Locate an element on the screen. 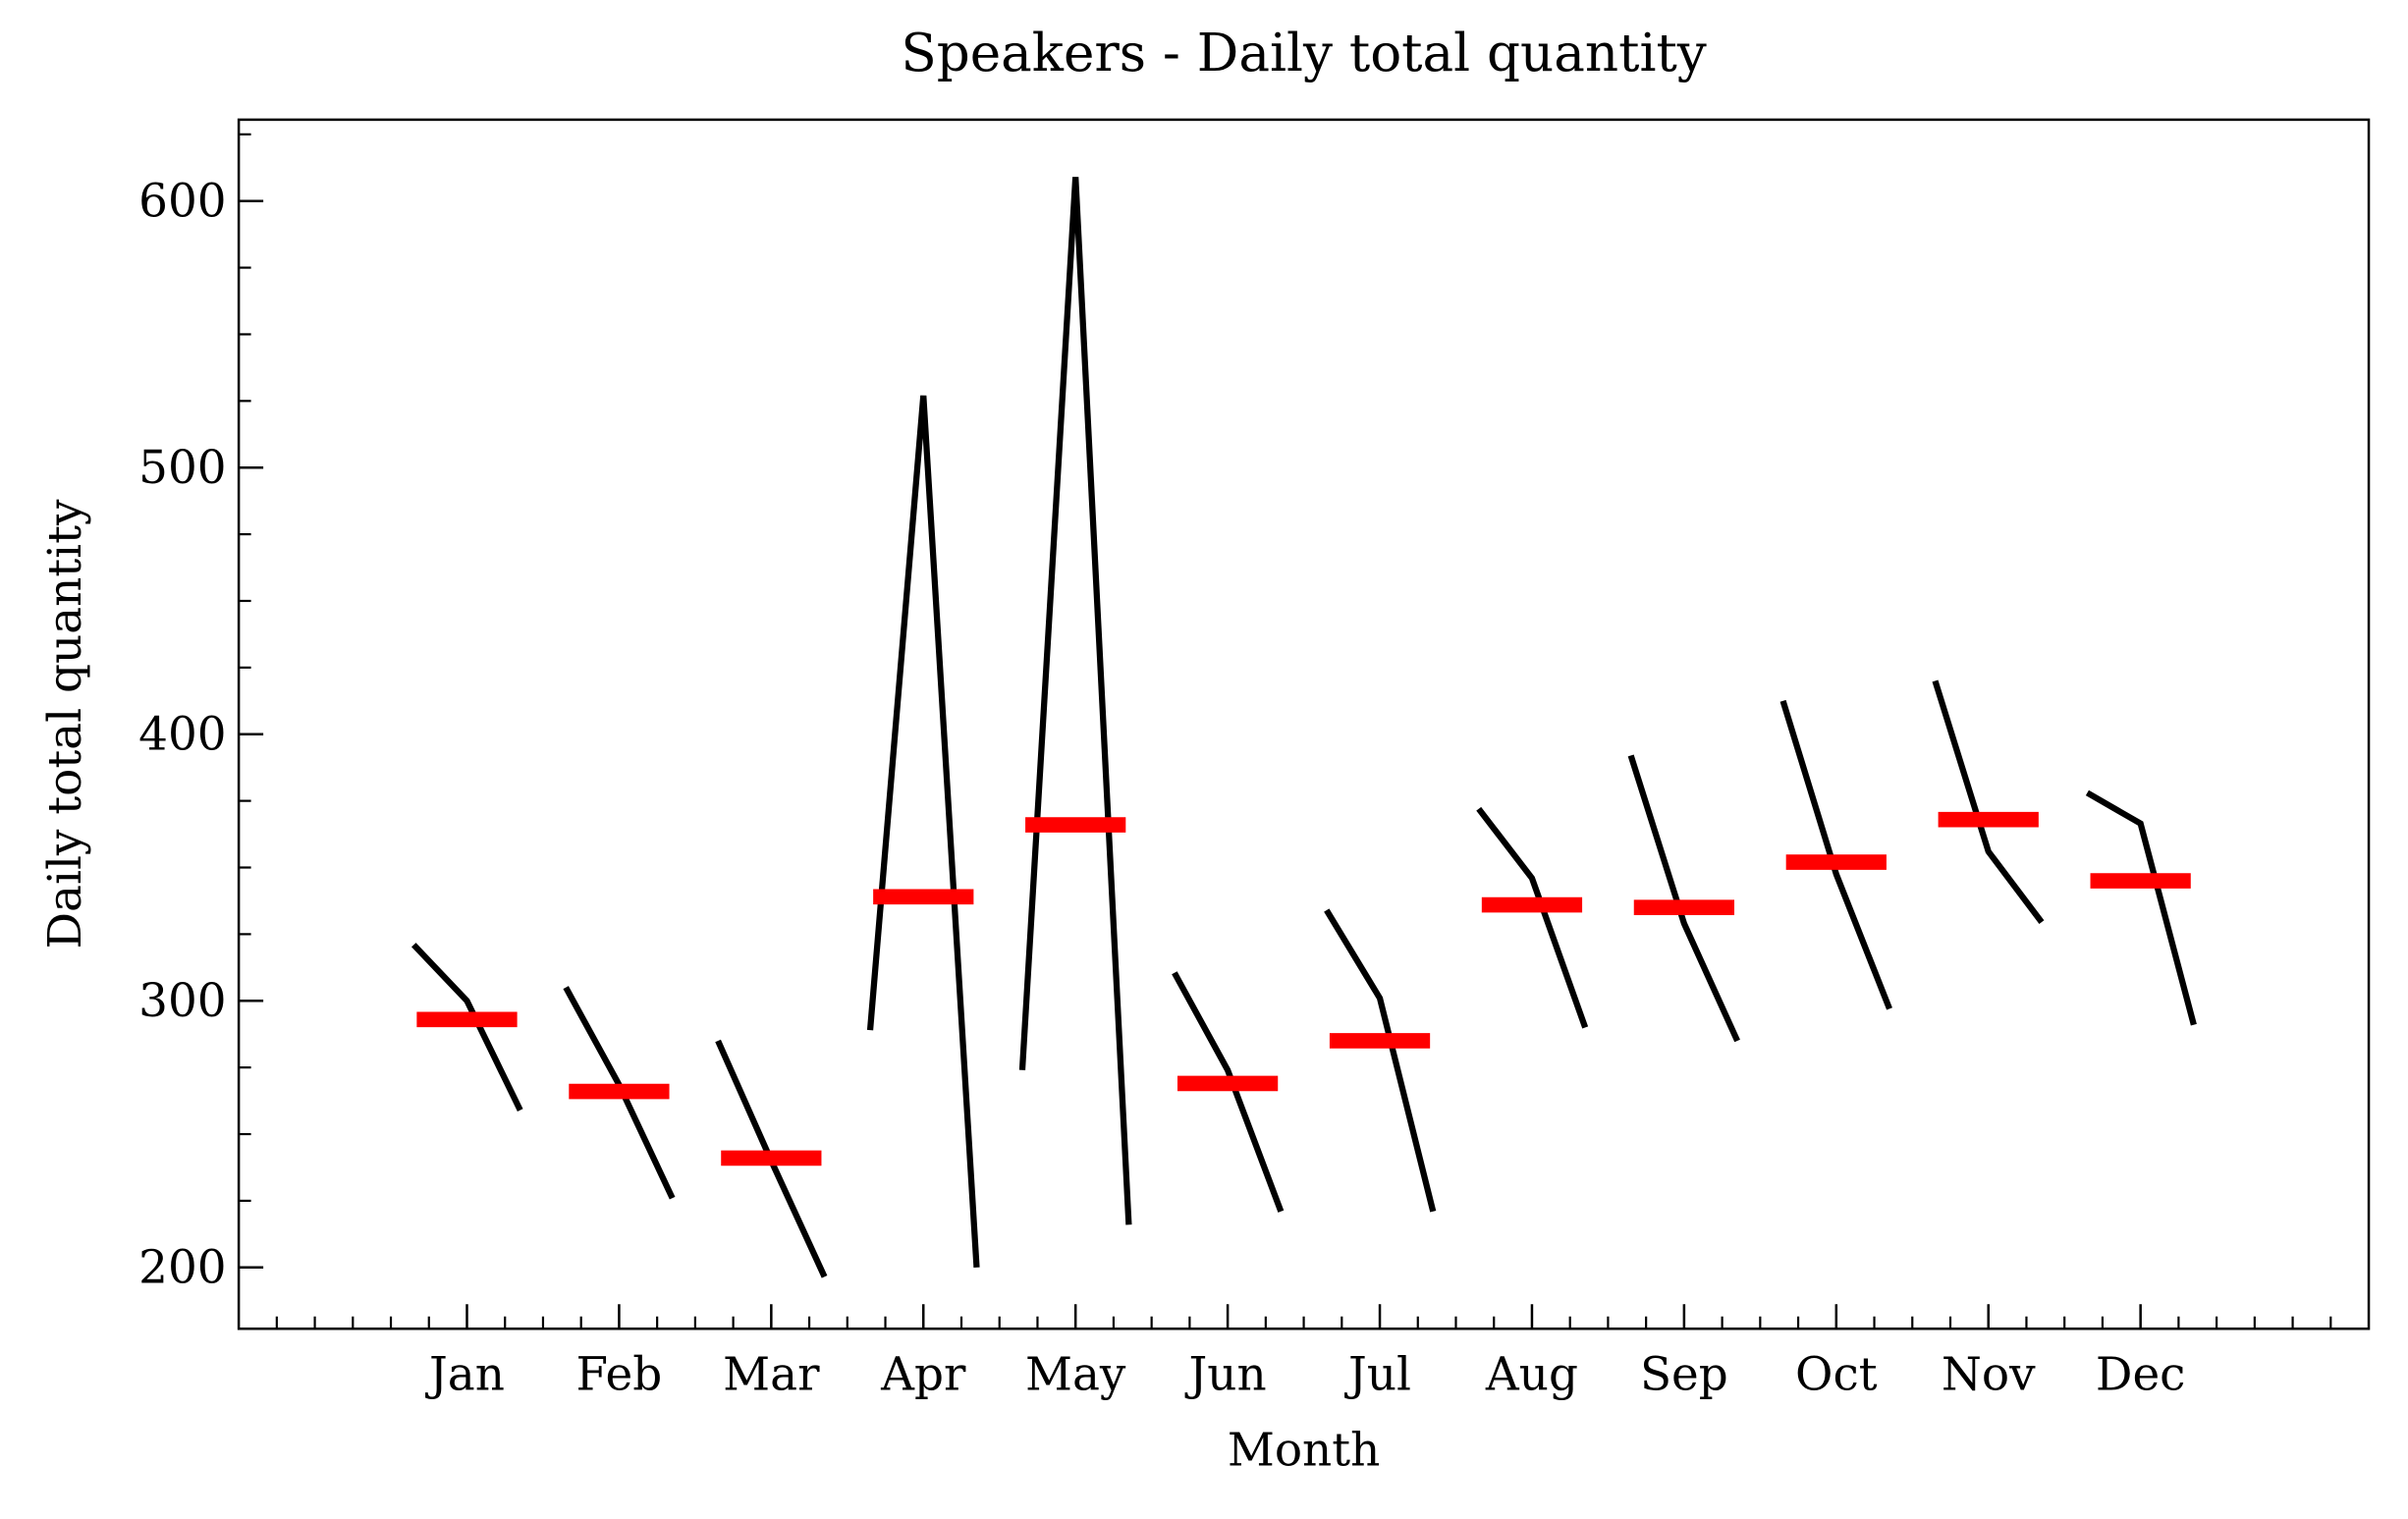 The image size is (2408, 1519). x-tick-label: Apr is located at coordinates (923, 1375).